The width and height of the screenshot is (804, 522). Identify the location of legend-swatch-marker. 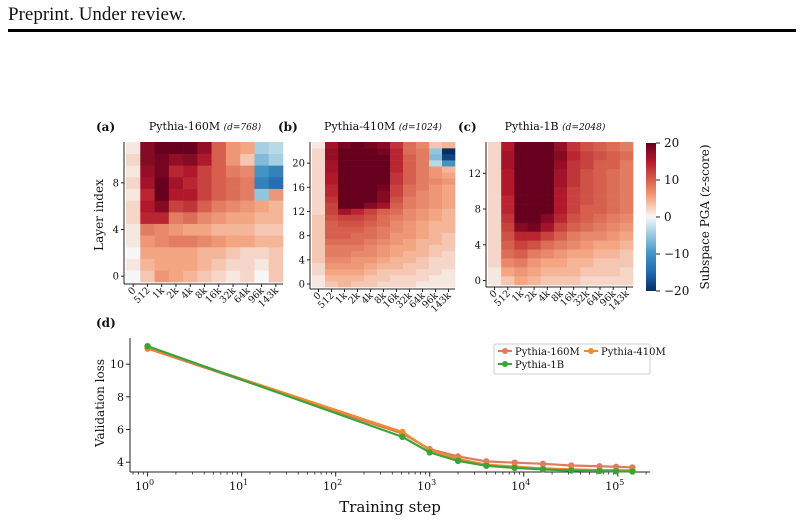
(505, 364).